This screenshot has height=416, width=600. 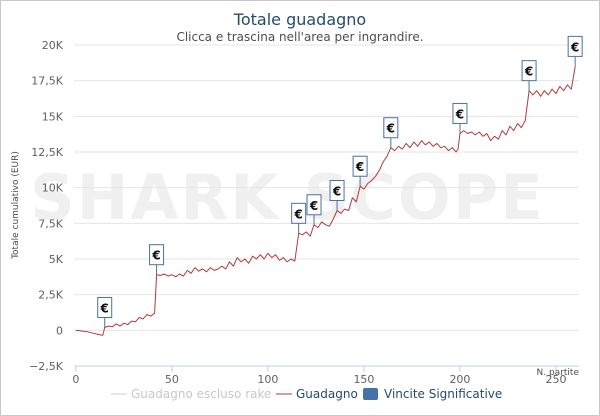 I want to click on y-tick-label: 17,5K, so click(x=47, y=81).